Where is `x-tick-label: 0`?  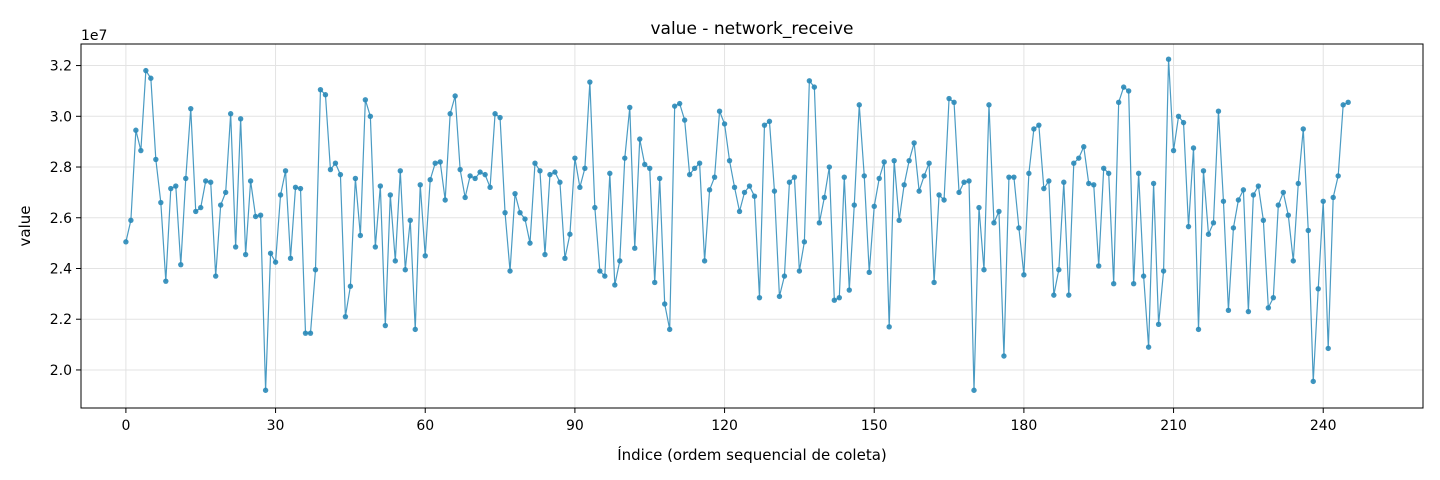 x-tick-label: 0 is located at coordinates (125, 426).